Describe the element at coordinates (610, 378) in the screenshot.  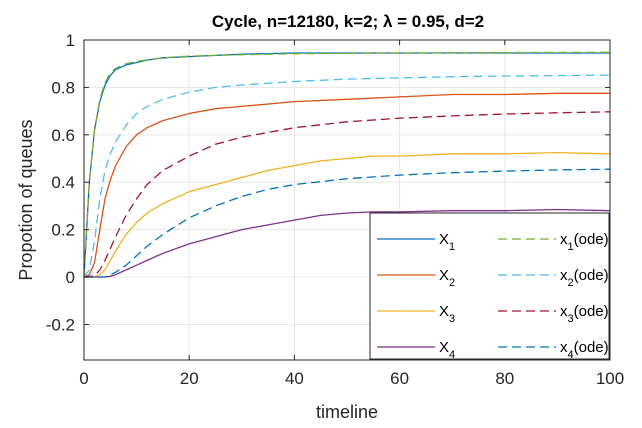
I see `x-tick-label: 100` at that location.